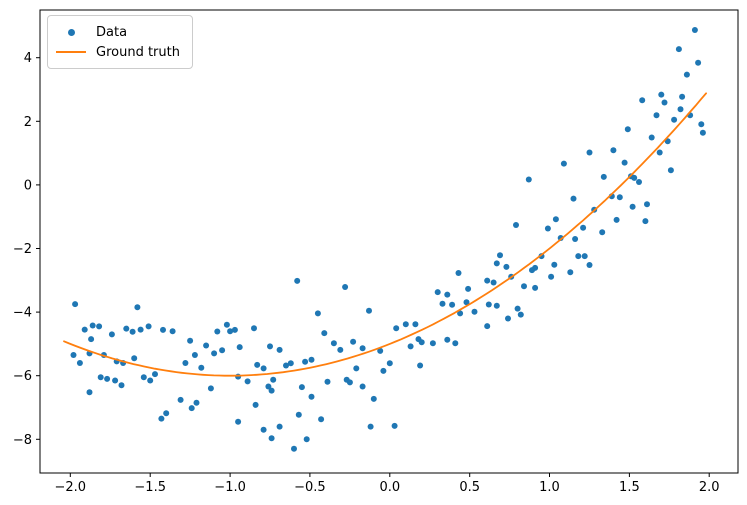  Describe the element at coordinates (230, 487) in the screenshot. I see `x-tick-label: −1.0` at that location.